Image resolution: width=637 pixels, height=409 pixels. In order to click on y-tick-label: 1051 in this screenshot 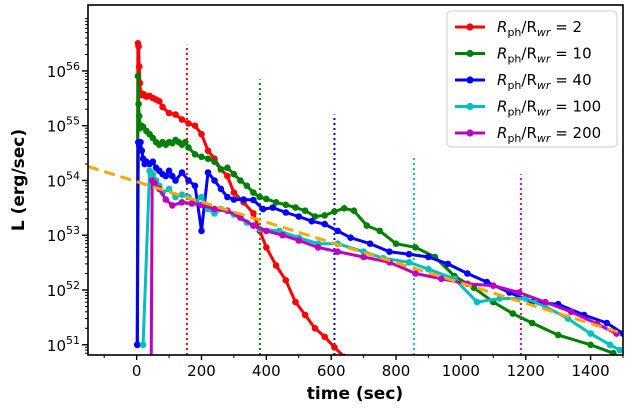, I will do `click(63, 344)`.